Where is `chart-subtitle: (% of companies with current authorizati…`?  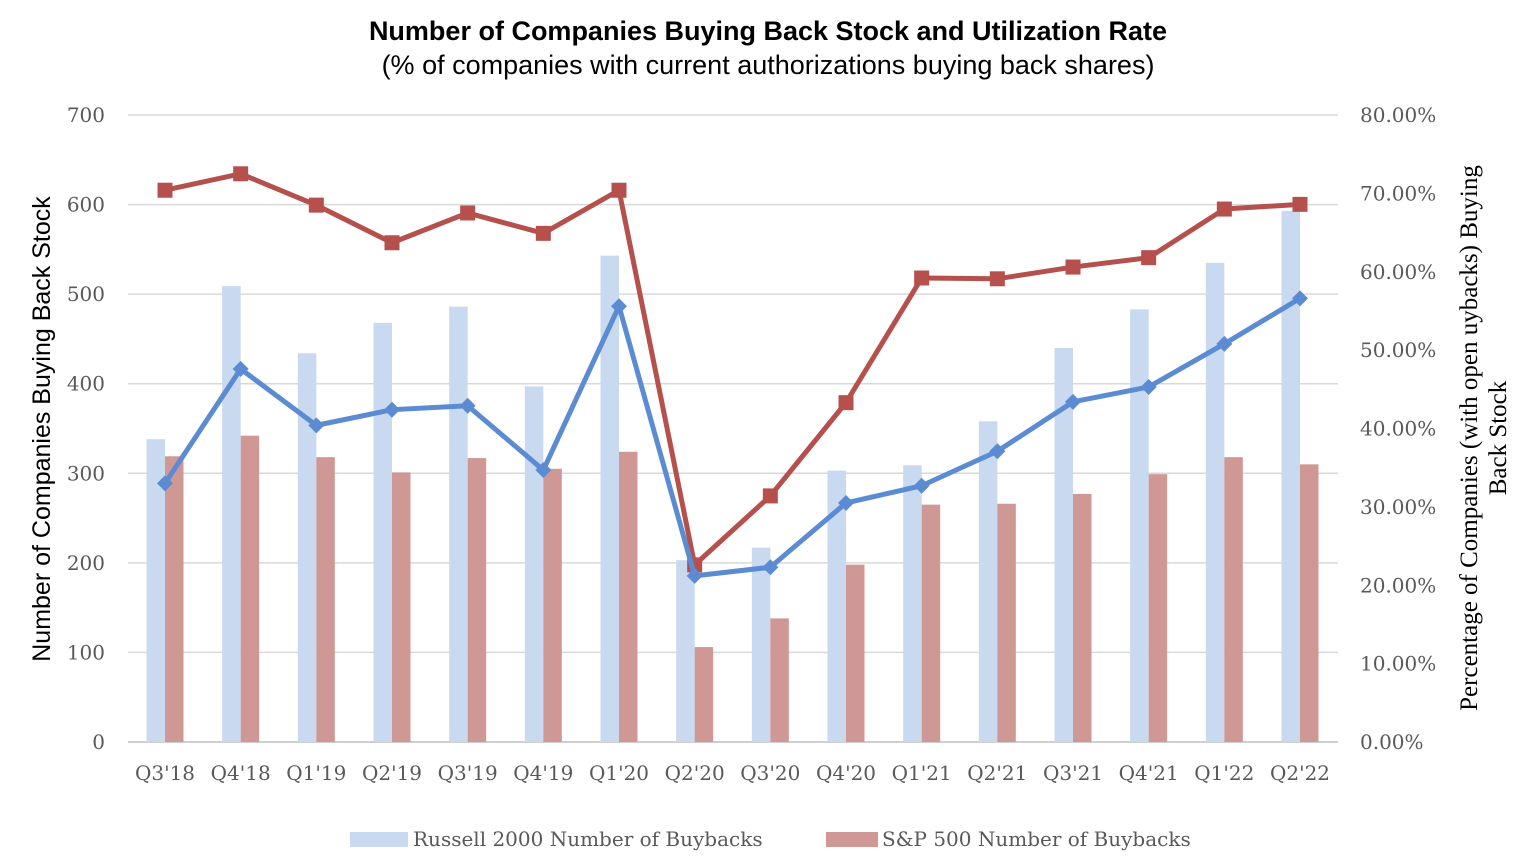
chart-subtitle: (% of companies with current authorizati… is located at coordinates (768, 65).